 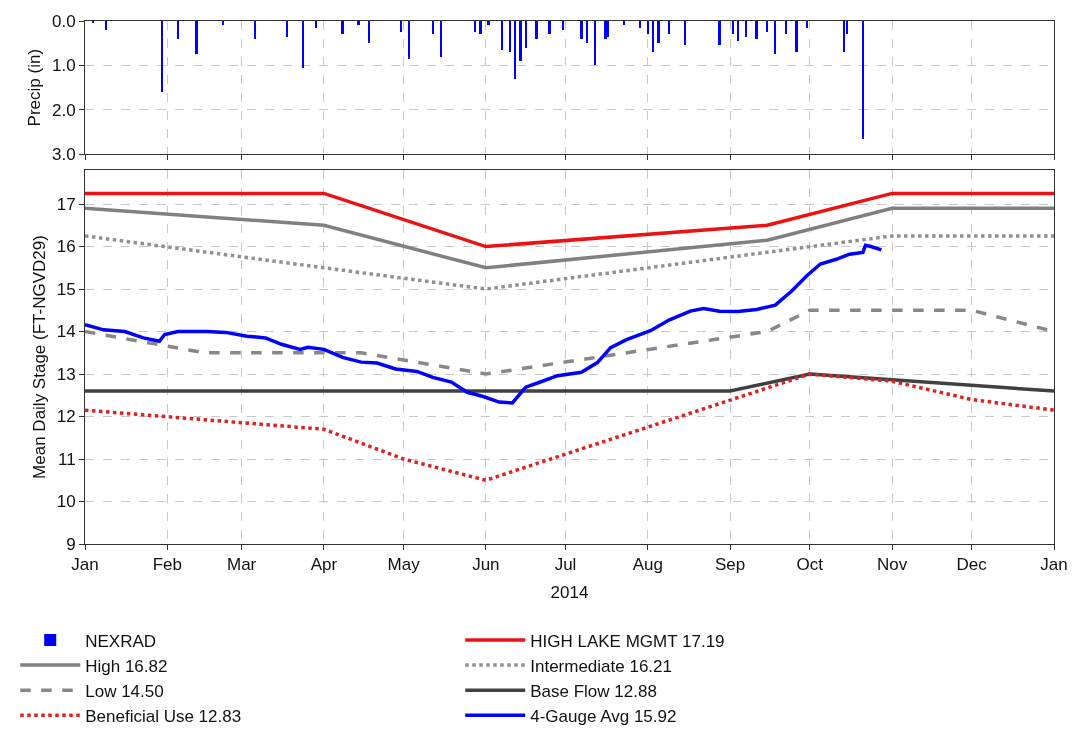 What do you see at coordinates (627, 641) in the screenshot?
I see `legend-label: HIGH LAKE MGMT 17.19` at bounding box center [627, 641].